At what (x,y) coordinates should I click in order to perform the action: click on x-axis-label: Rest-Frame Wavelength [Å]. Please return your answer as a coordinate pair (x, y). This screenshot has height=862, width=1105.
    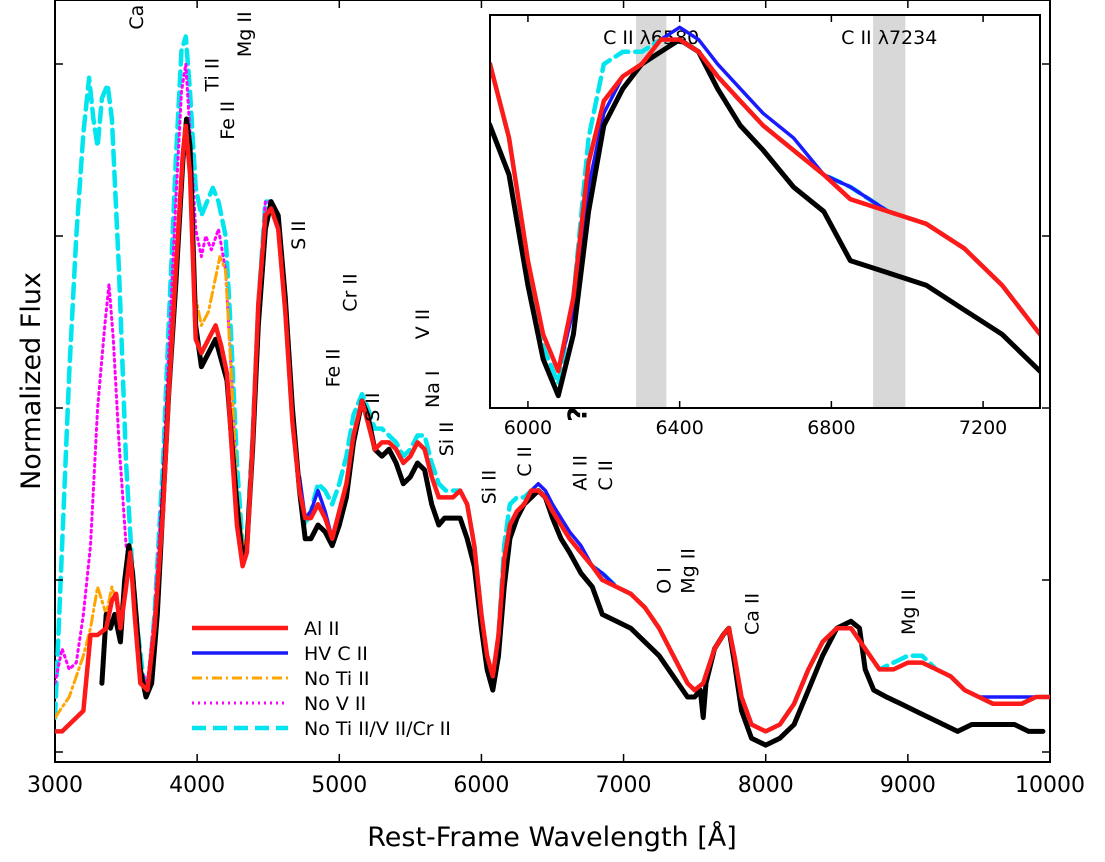
    Looking at the image, I should click on (552, 837).